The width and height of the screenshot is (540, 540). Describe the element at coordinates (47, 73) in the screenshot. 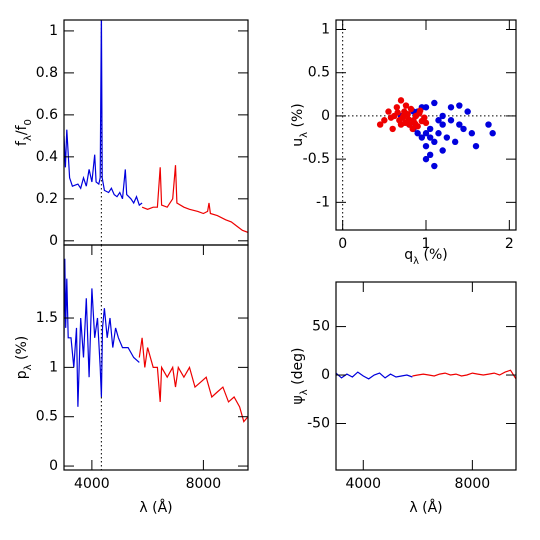

I see `y-tick-label: 0.8` at that location.